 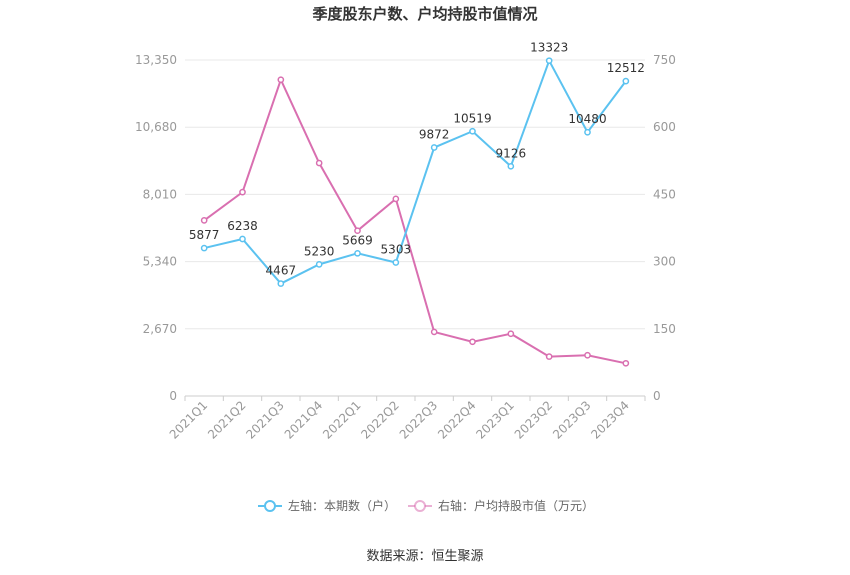 What do you see at coordinates (396, 250) in the screenshot?
I see `data-label: 5303` at bounding box center [396, 250].